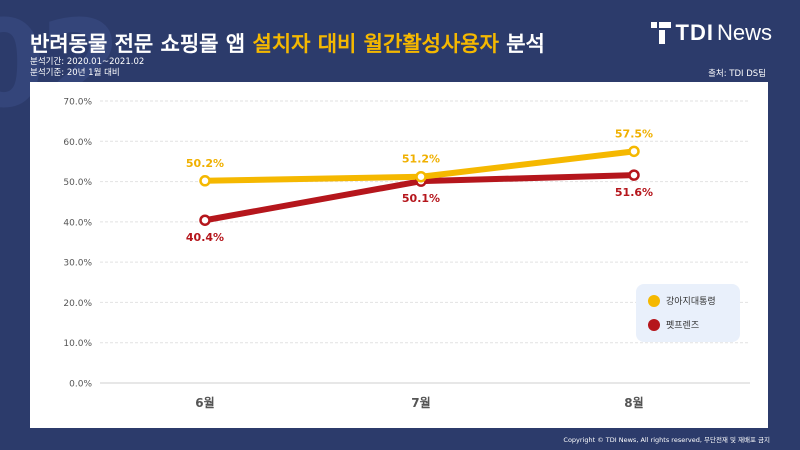 This screenshot has height=450, width=800. Describe the element at coordinates (421, 159) in the screenshot. I see `data-label: 51.2%` at that location.